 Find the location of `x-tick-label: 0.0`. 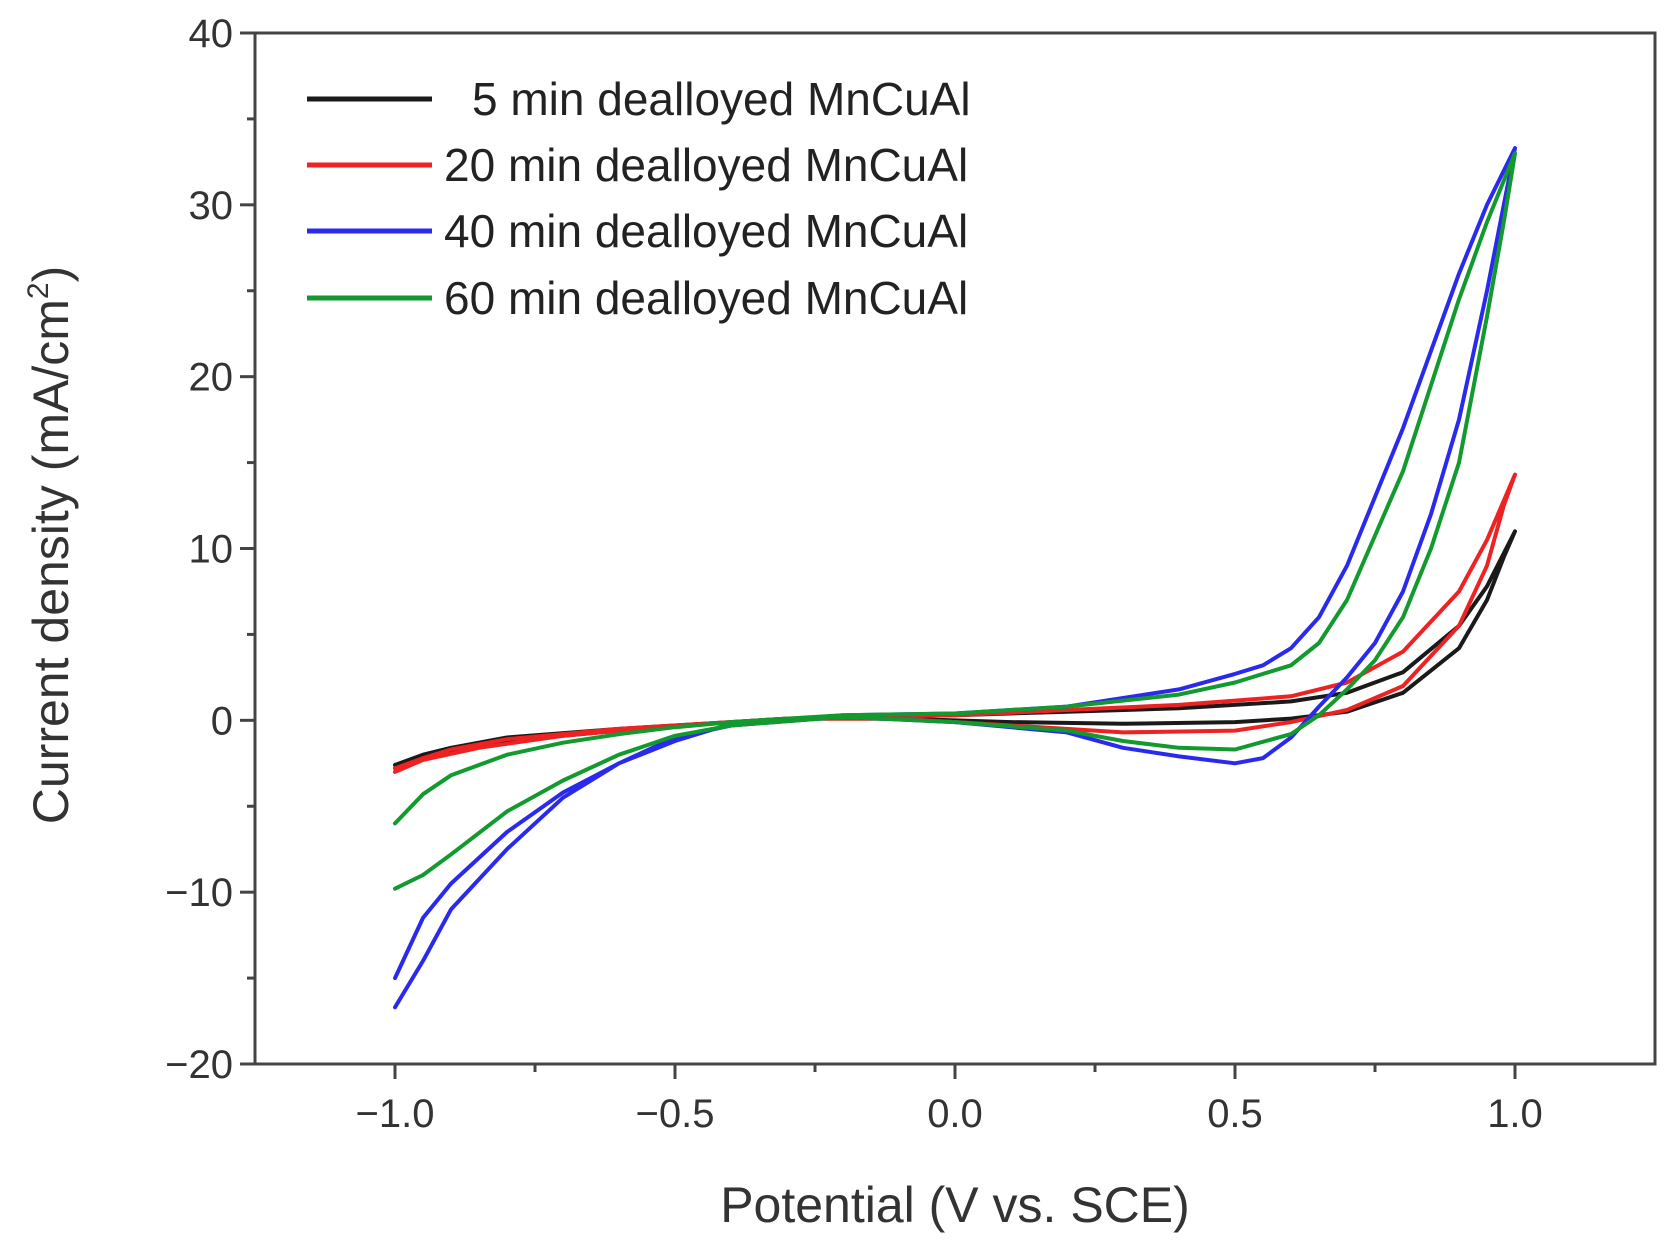

x-tick-label: 0.0 is located at coordinates (955, 1114).